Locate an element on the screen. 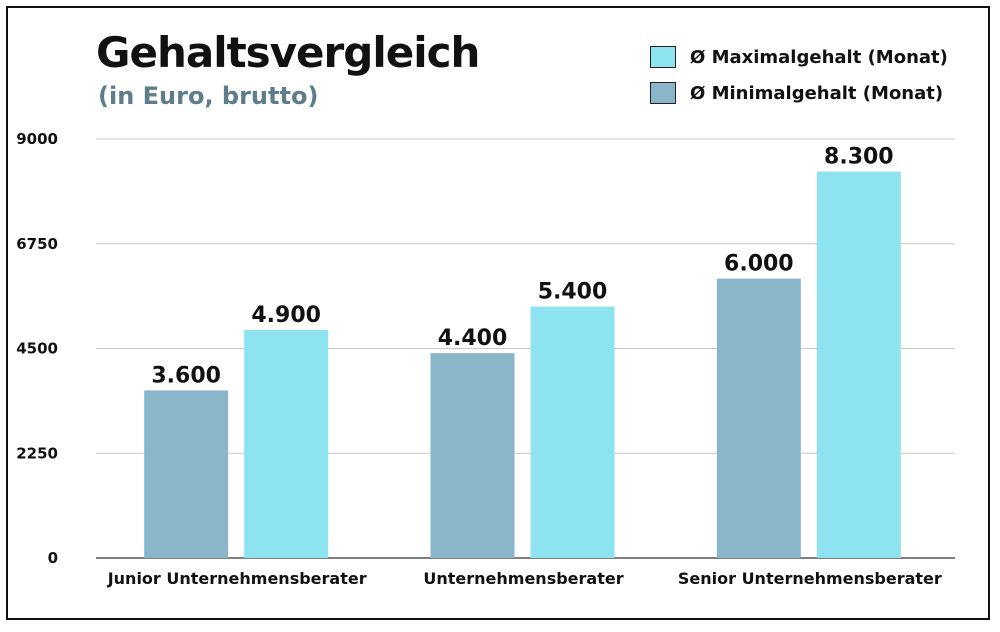  data-label: 6.000 is located at coordinates (759, 264).